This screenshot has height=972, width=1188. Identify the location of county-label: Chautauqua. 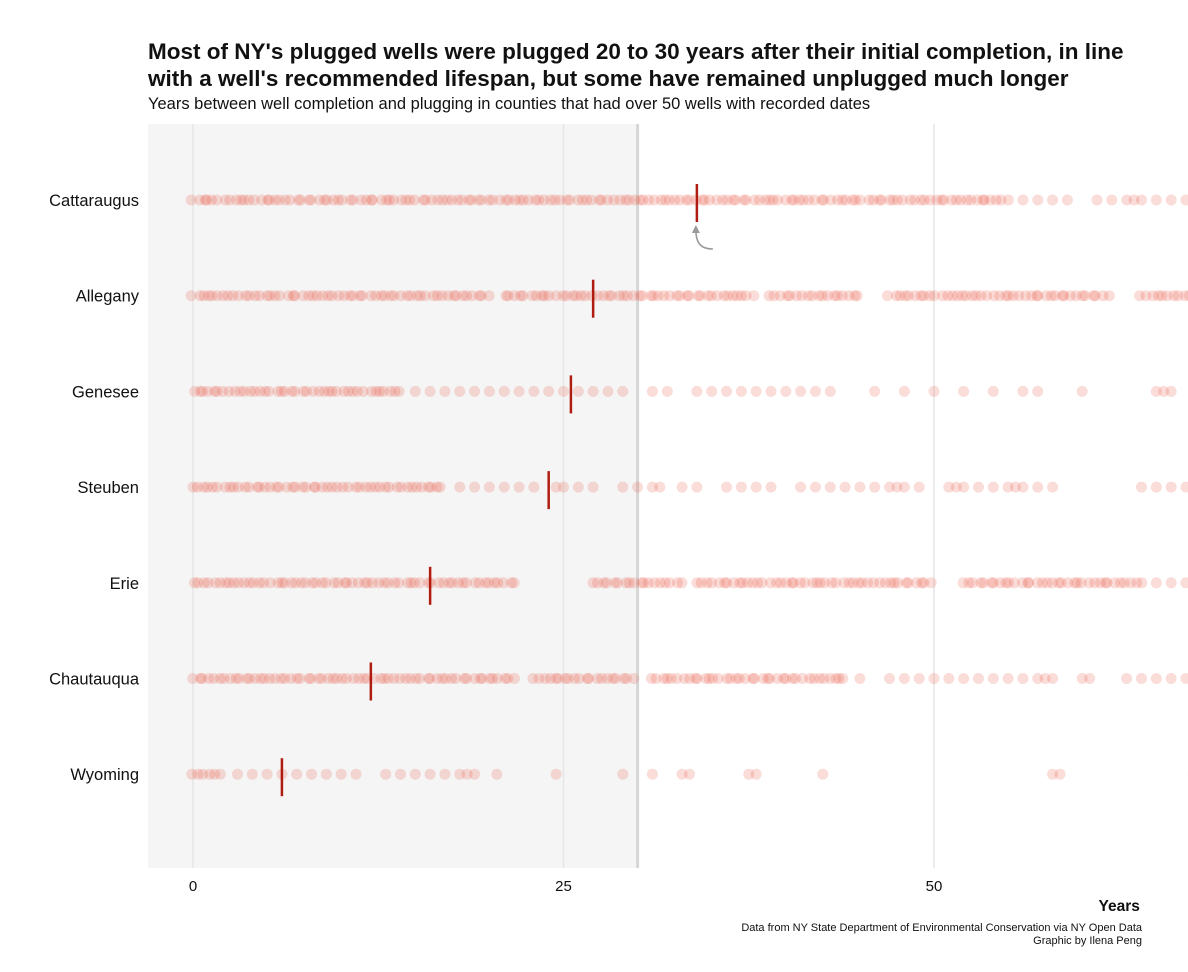
(94, 680).